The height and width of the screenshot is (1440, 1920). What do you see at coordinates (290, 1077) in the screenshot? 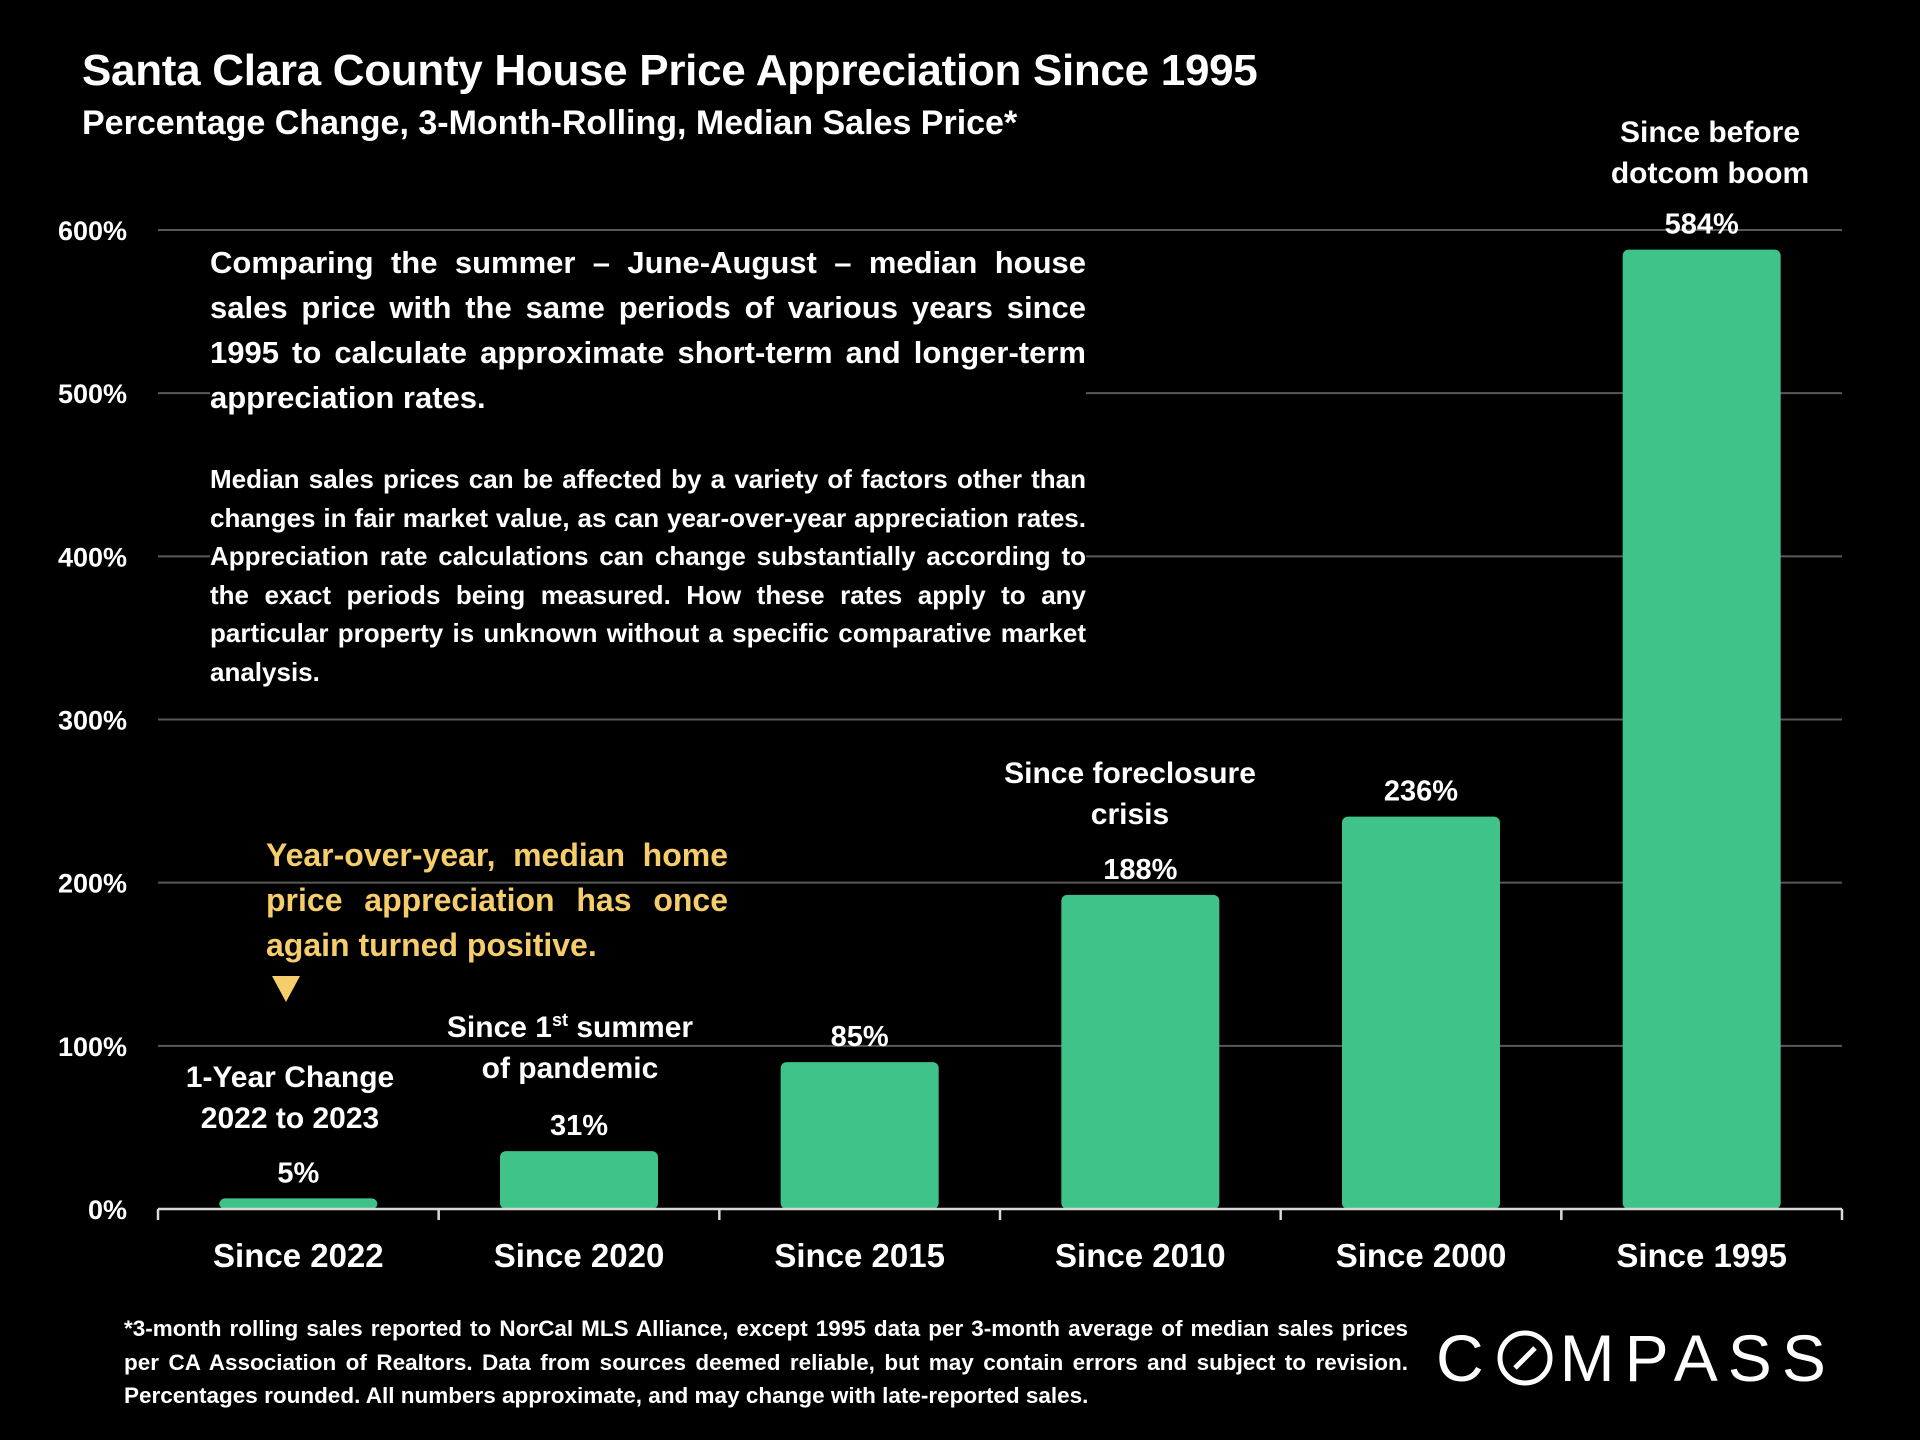
I see `annotation-line: 1-Year Change` at bounding box center [290, 1077].